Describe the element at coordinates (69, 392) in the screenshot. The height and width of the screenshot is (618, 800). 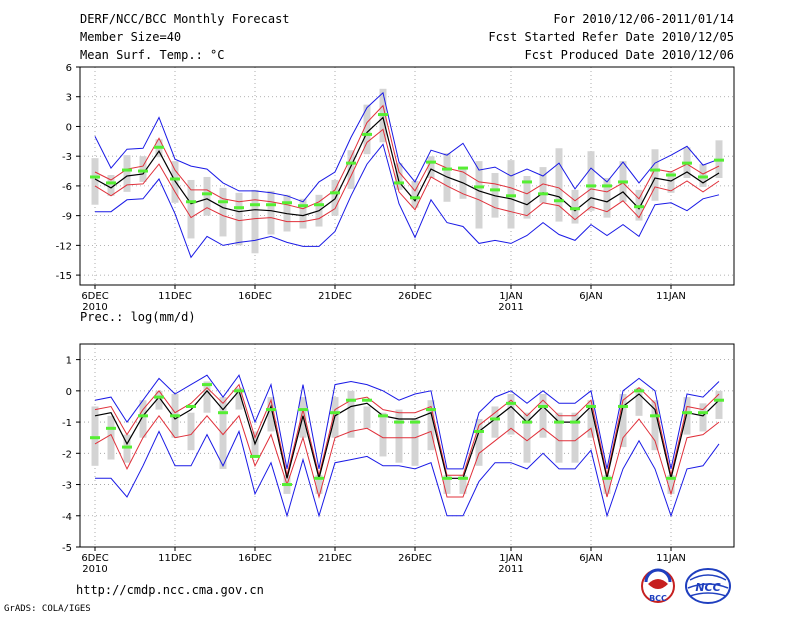
I see `prec-ytick-label: 0` at that location.